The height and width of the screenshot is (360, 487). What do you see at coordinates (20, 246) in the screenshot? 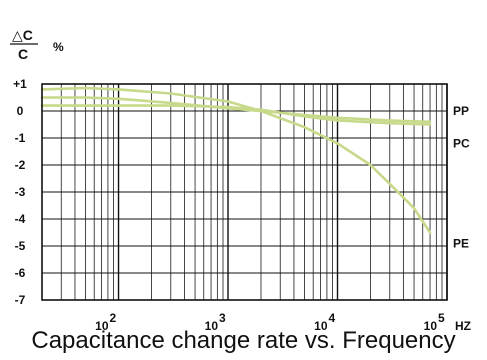
I see `y-tick-label: -5` at bounding box center [20, 246].